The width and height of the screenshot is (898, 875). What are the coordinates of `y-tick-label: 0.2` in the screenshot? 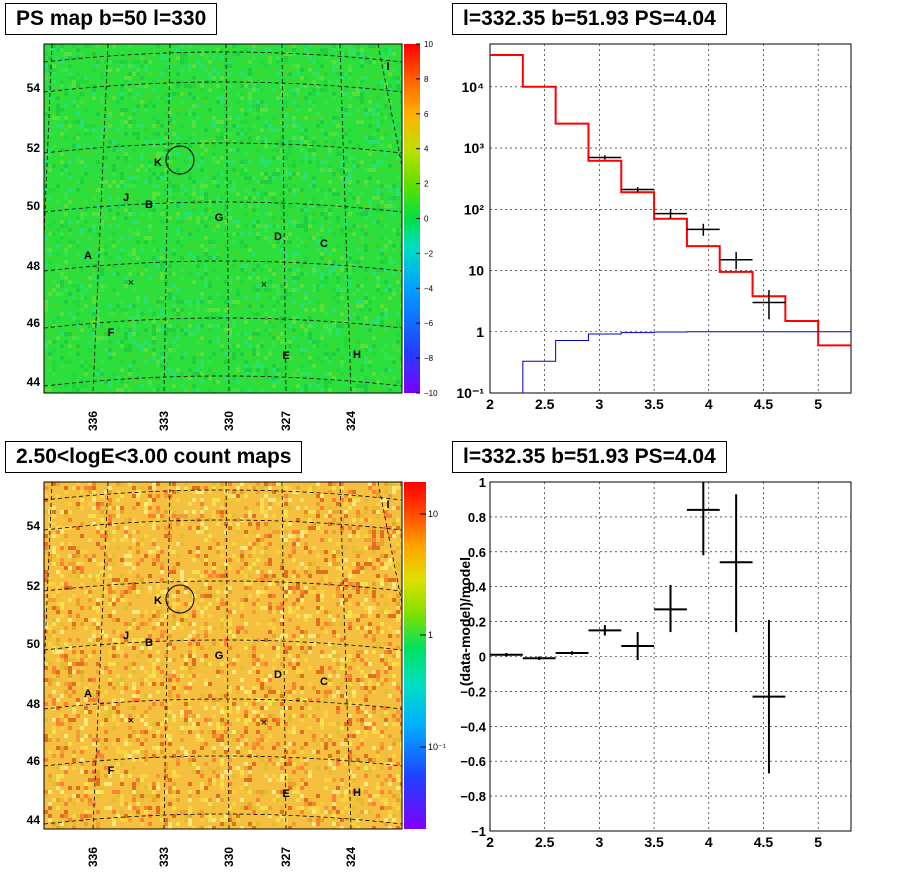 It's located at (477, 622).